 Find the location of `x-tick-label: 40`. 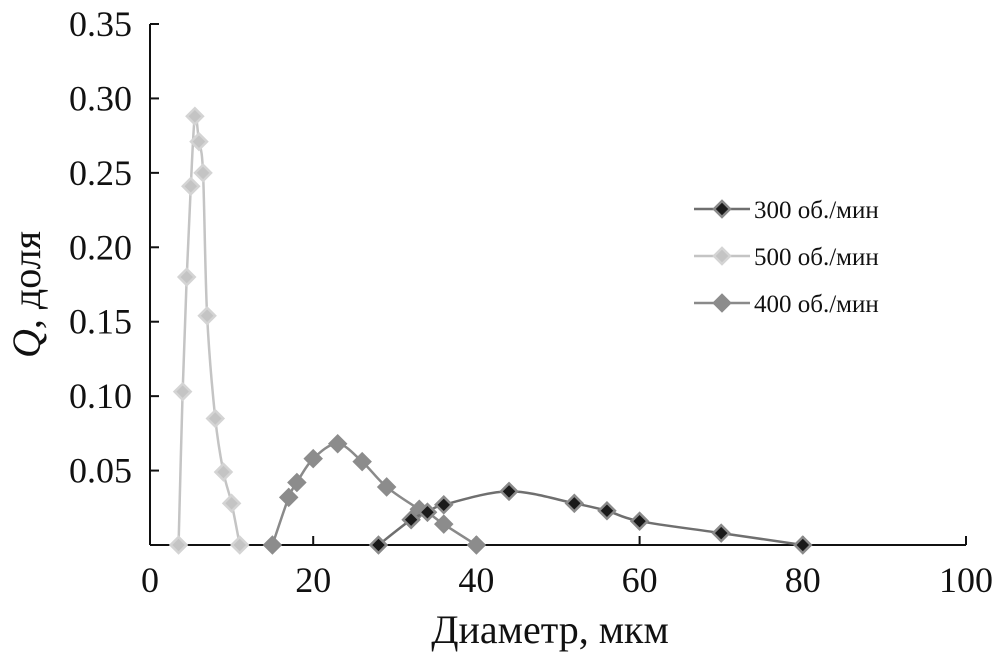

x-tick-label: 40 is located at coordinates (476, 580).